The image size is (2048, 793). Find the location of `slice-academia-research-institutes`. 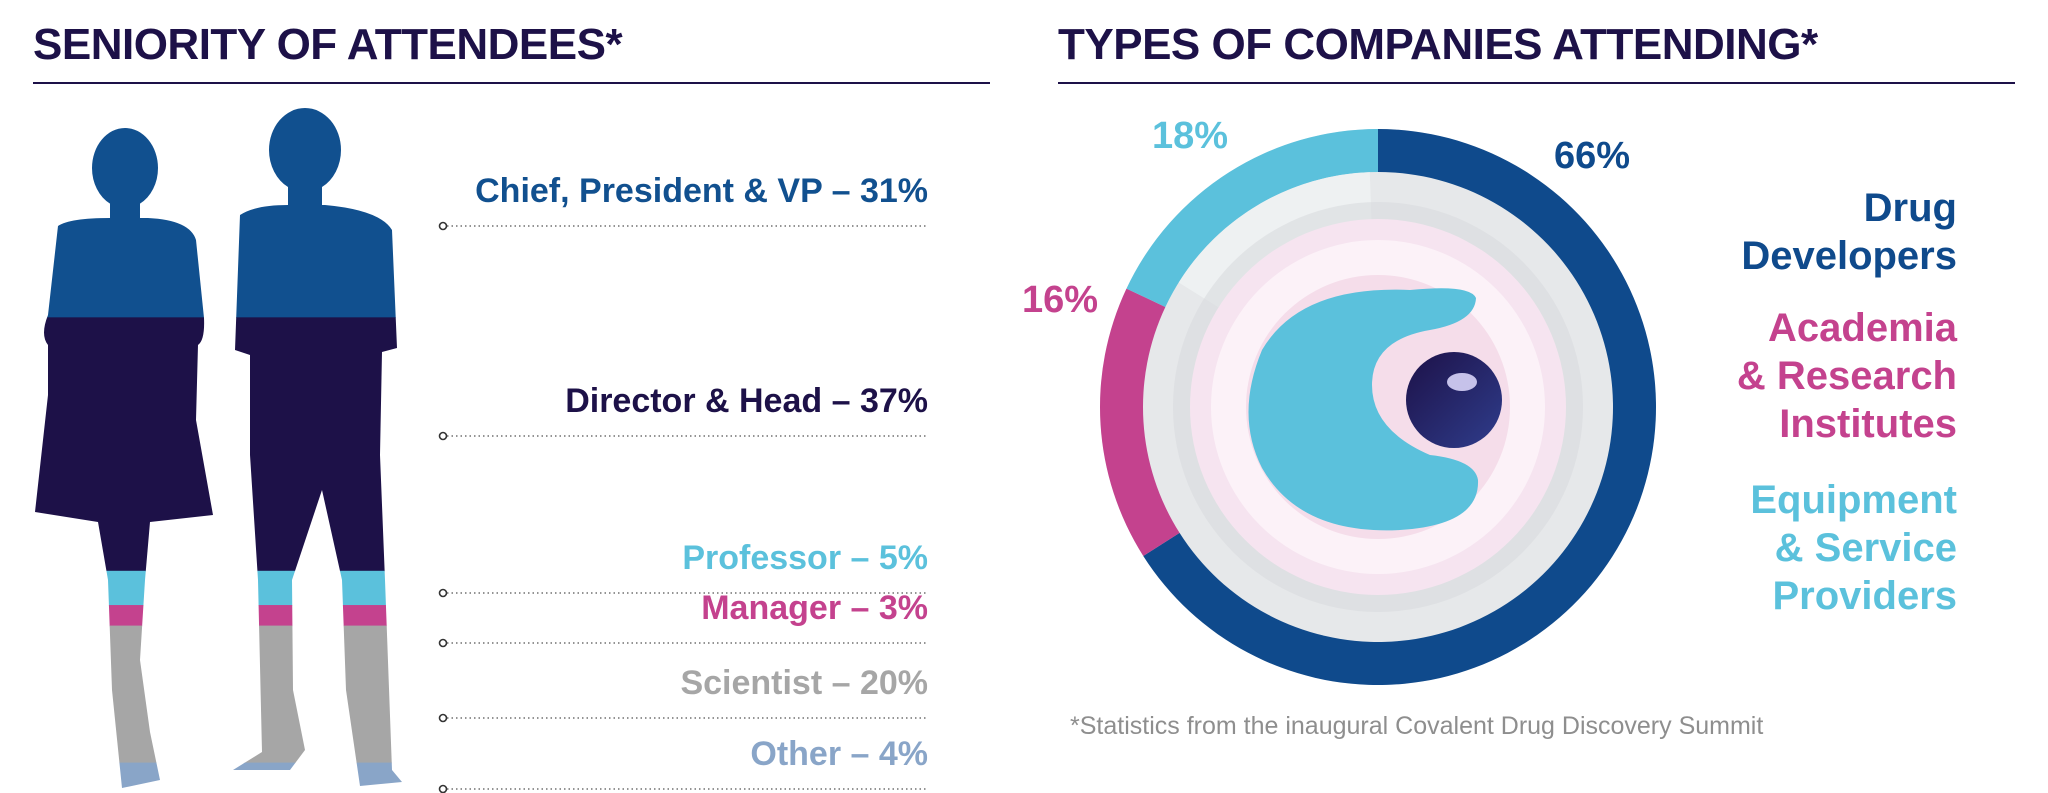

slice-academia-research-institutes is located at coordinates (1140, 422).